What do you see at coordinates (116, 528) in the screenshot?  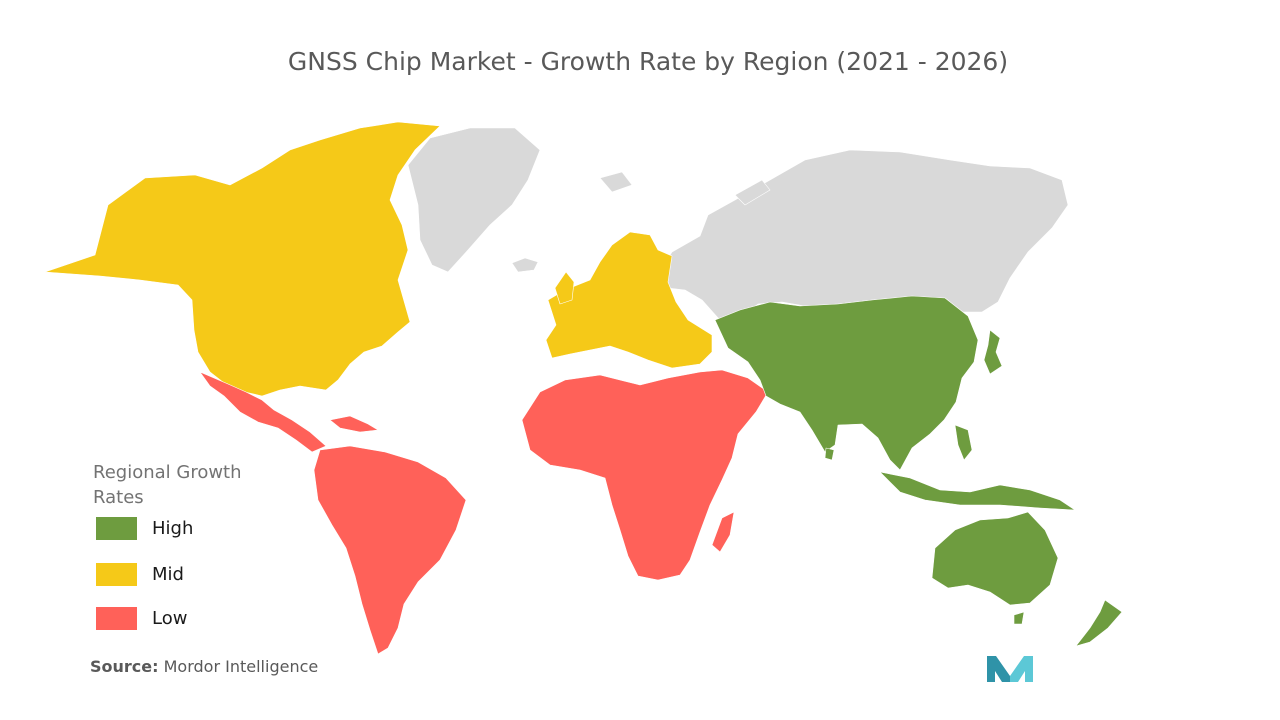 I see `legend-swatch-high` at bounding box center [116, 528].